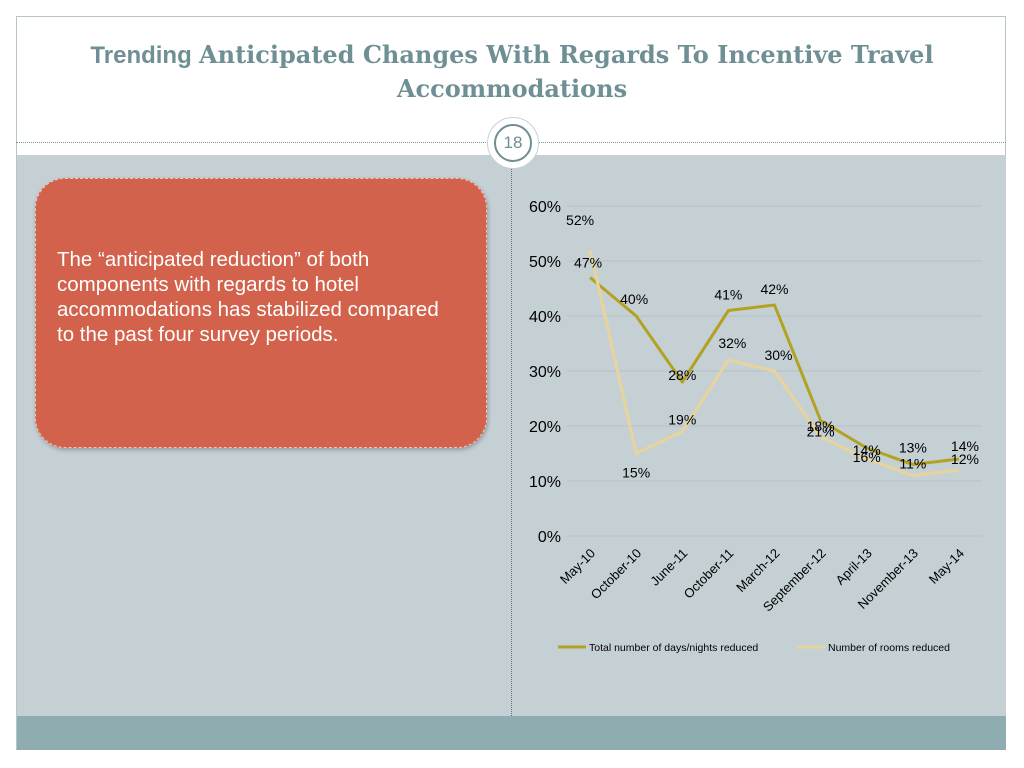 The height and width of the screenshot is (768, 1024). What do you see at coordinates (673, 648) in the screenshot?
I see `legend-label: Total number of days/nights reduced` at bounding box center [673, 648].